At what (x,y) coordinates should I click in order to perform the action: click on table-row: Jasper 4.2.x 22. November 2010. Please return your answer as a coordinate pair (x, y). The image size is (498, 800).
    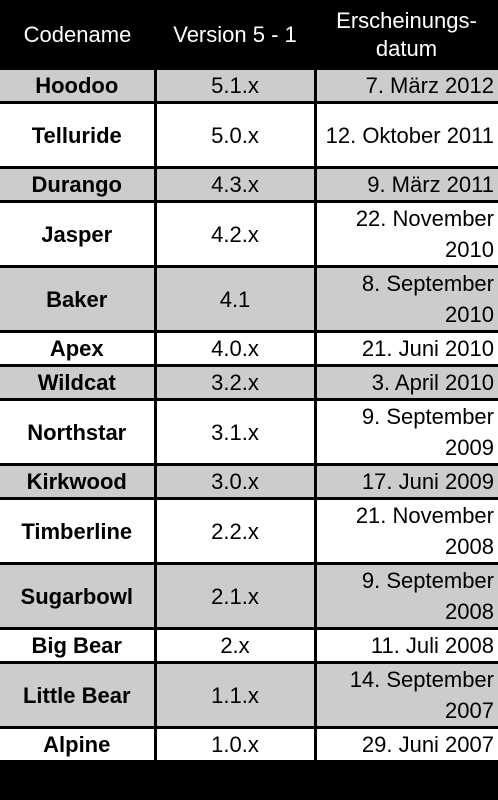
    Looking at the image, I should click on (249, 234).